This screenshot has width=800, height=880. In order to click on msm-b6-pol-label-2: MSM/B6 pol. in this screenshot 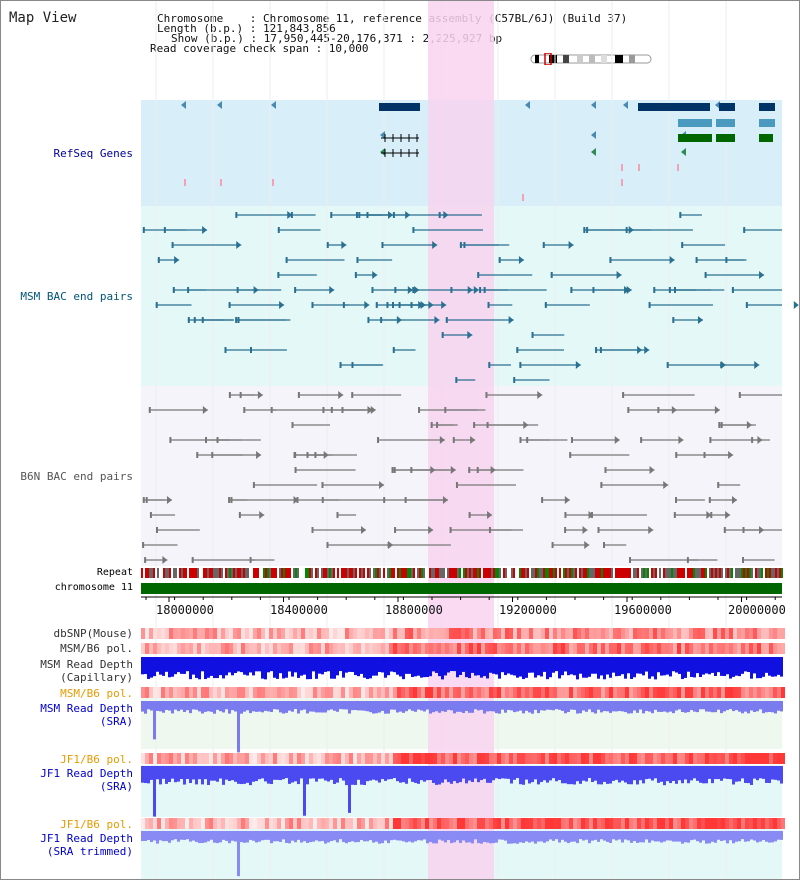, I will do `click(96, 693)`.